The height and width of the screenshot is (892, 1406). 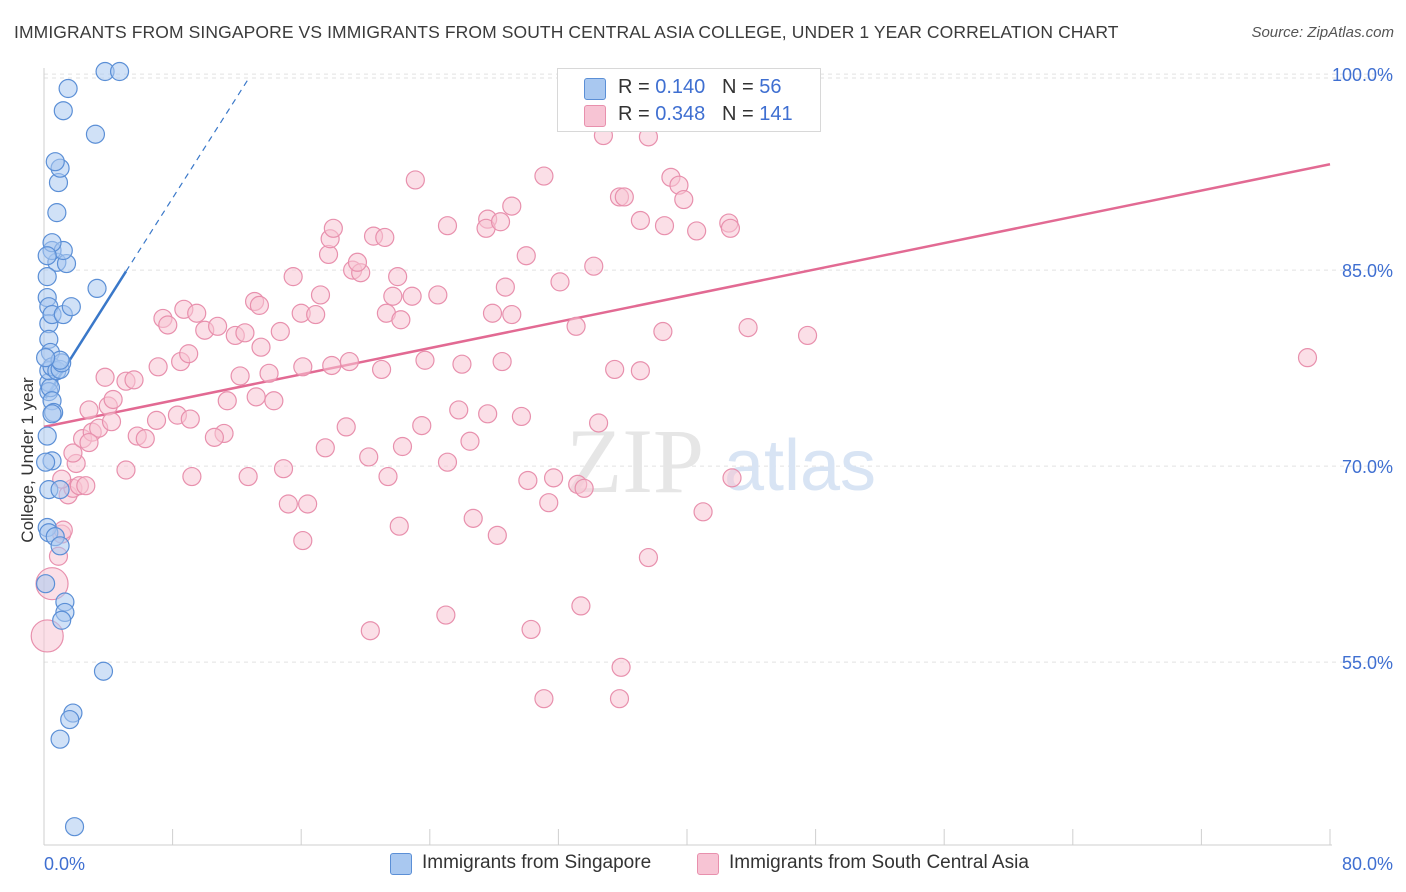 What do you see at coordinates (64, 864) in the screenshot?
I see `x-tick-label: 0.0%` at bounding box center [64, 864].